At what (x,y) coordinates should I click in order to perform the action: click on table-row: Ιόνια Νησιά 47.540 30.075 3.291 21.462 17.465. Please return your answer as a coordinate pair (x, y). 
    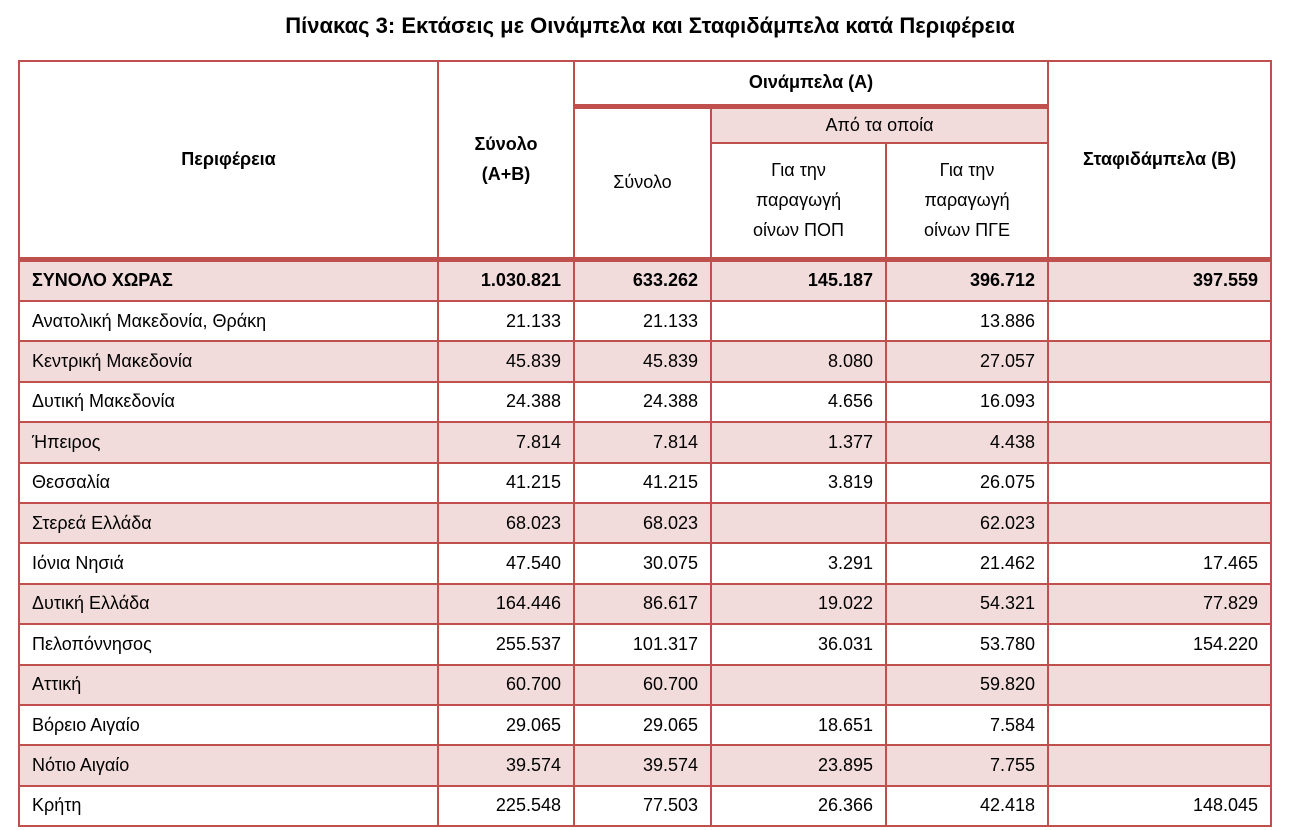
    Looking at the image, I should click on (645, 563).